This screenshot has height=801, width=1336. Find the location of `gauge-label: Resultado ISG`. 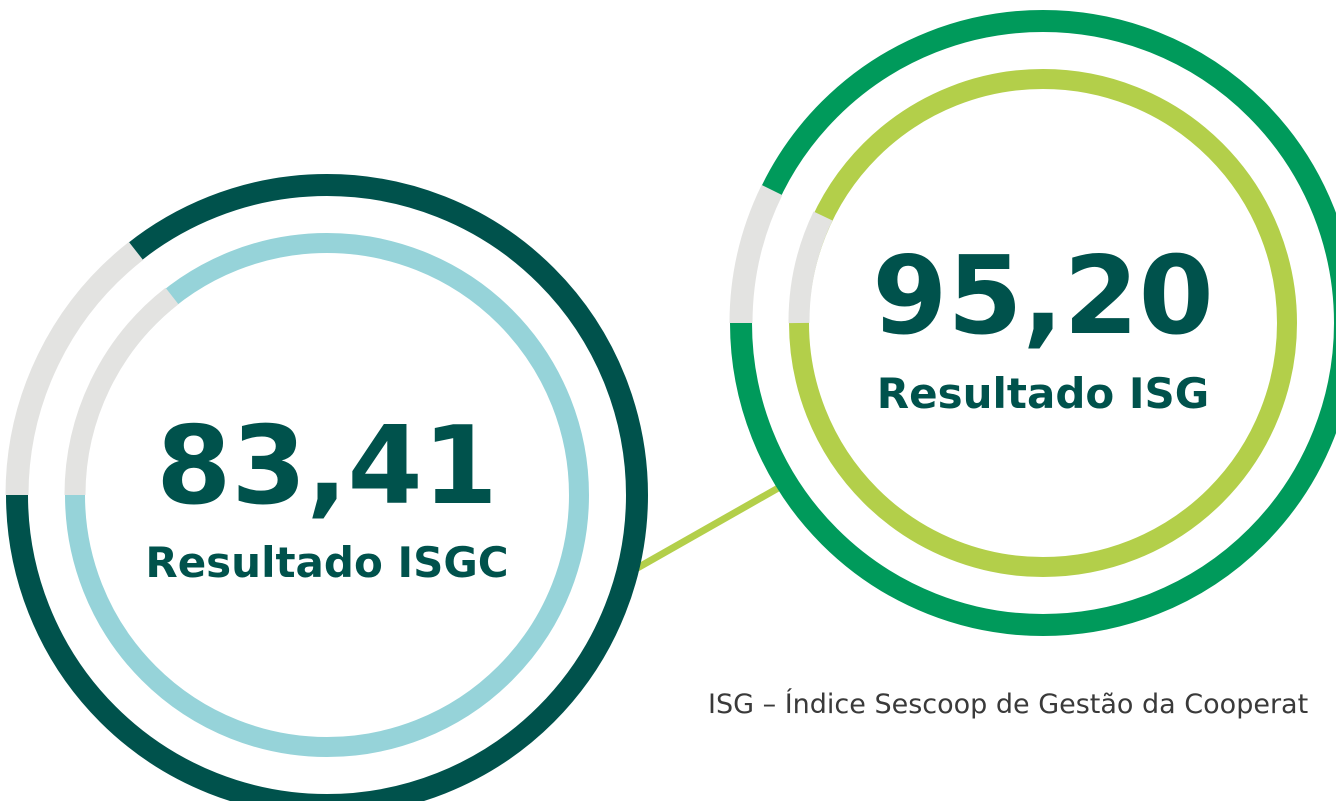

gauge-label: Resultado ISG is located at coordinates (1043, 393).